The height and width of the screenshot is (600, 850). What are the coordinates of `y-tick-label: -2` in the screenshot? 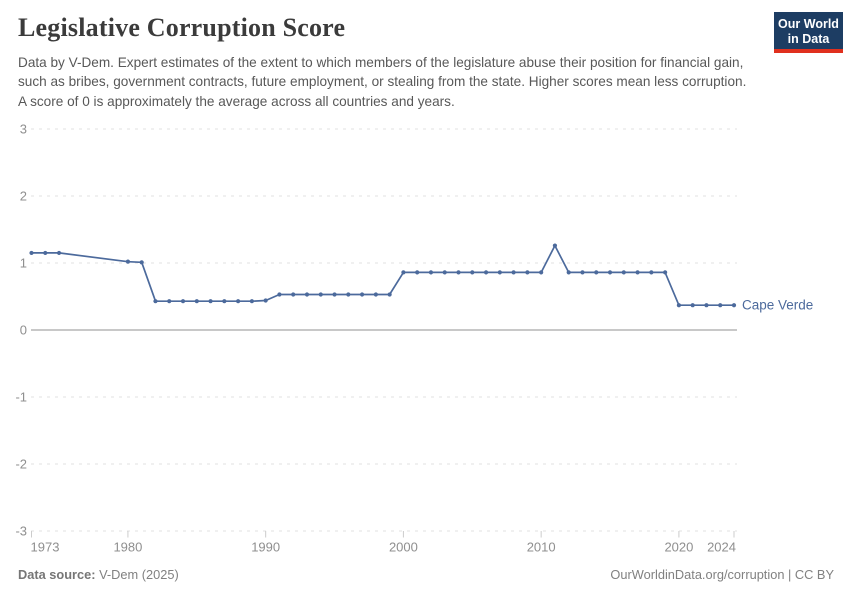 It's located at (21, 464).